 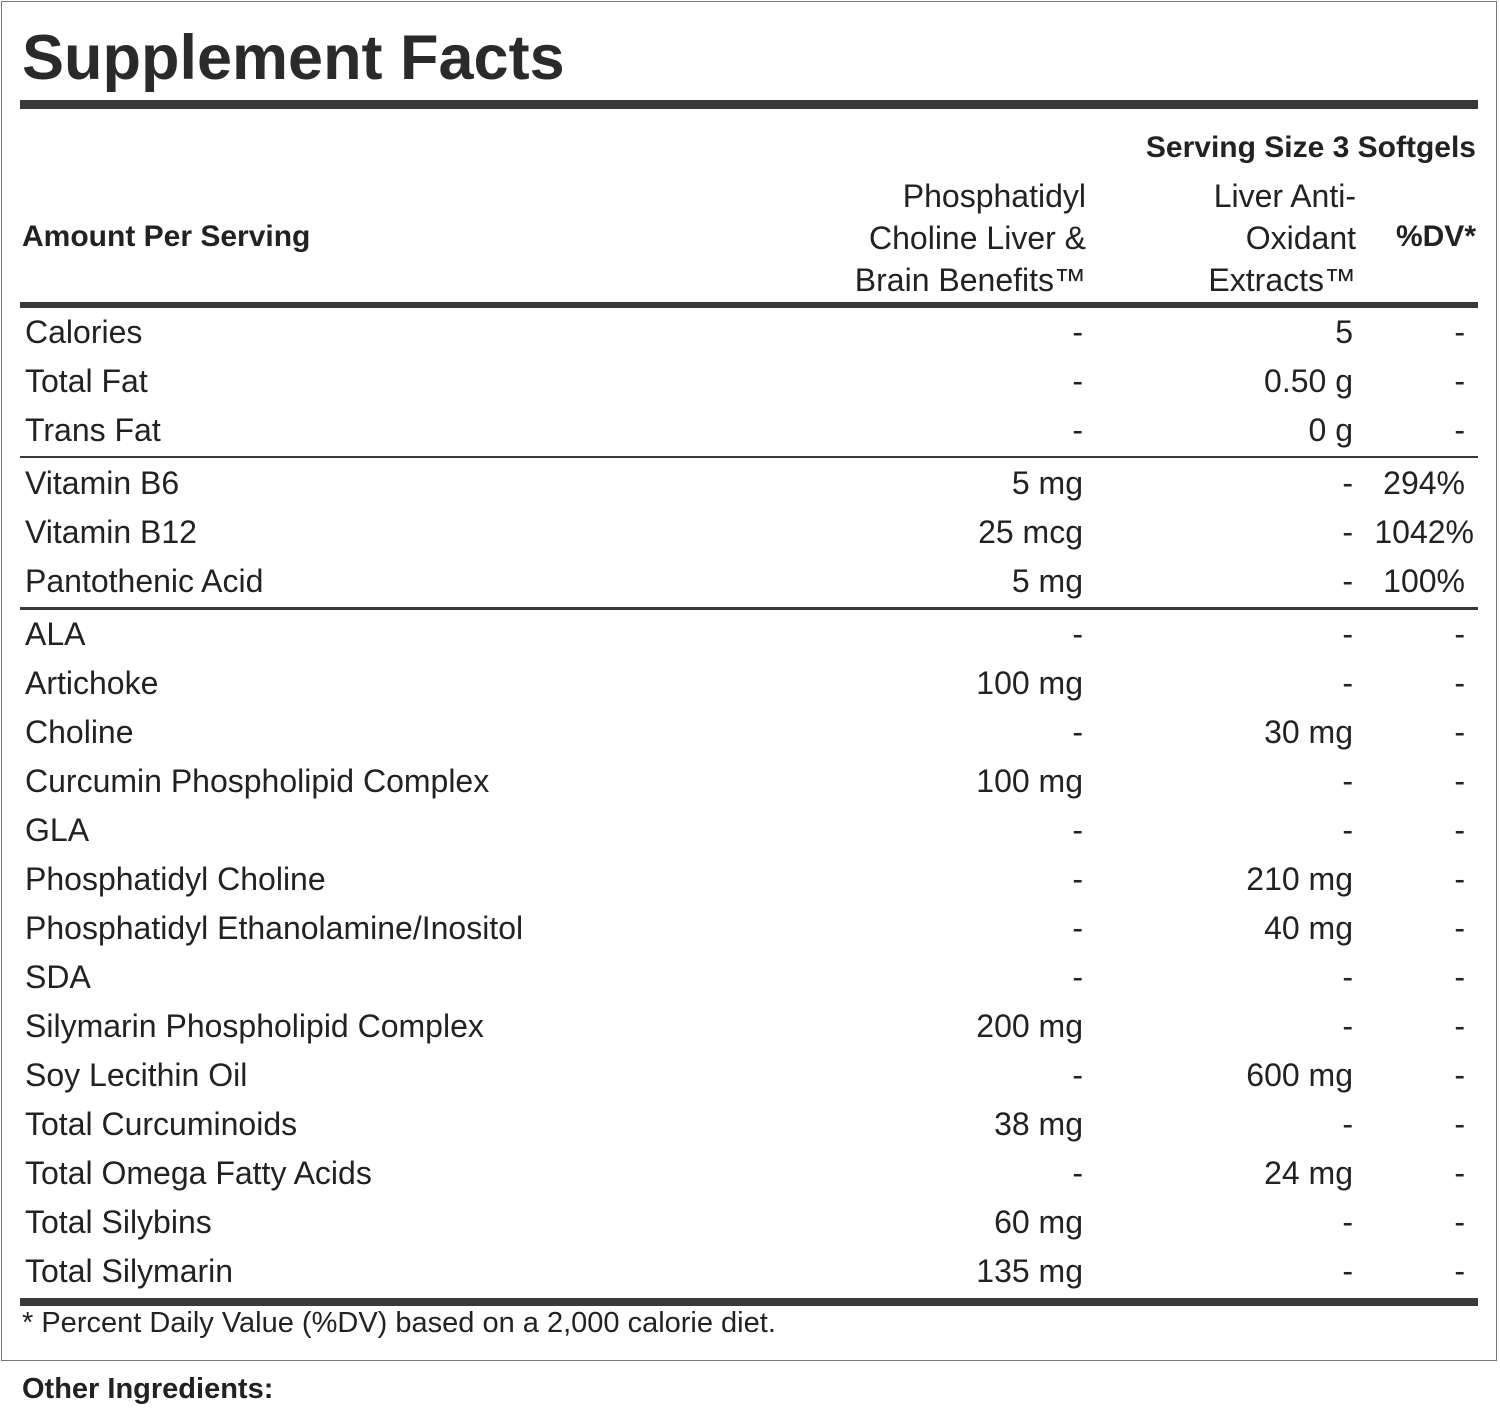 I want to click on title-divider, so click(x=749, y=104).